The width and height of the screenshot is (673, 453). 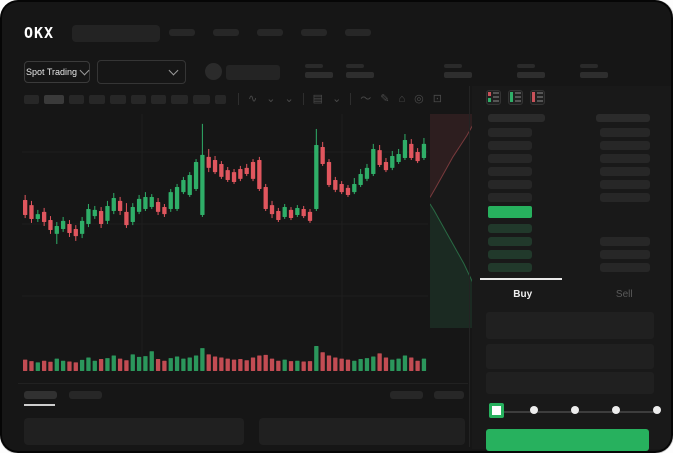 What do you see at coordinates (385, 99) in the screenshot?
I see `draw-tool-icon: ✎` at bounding box center [385, 99].